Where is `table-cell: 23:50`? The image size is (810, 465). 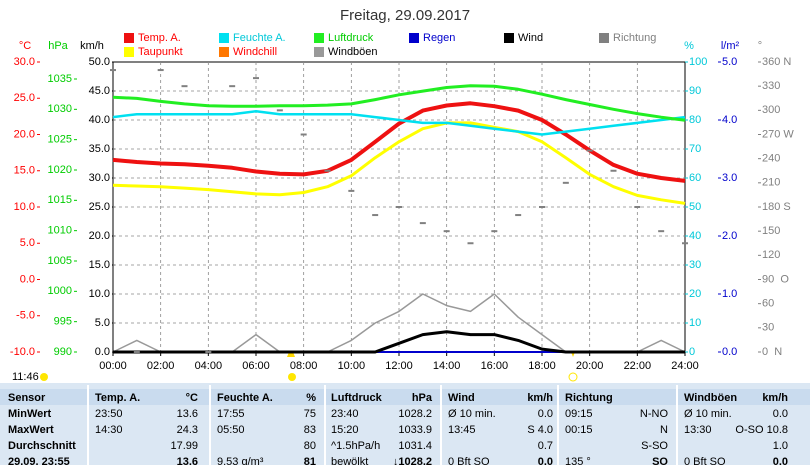 table-cell: 23:50 is located at coordinates (109, 414).